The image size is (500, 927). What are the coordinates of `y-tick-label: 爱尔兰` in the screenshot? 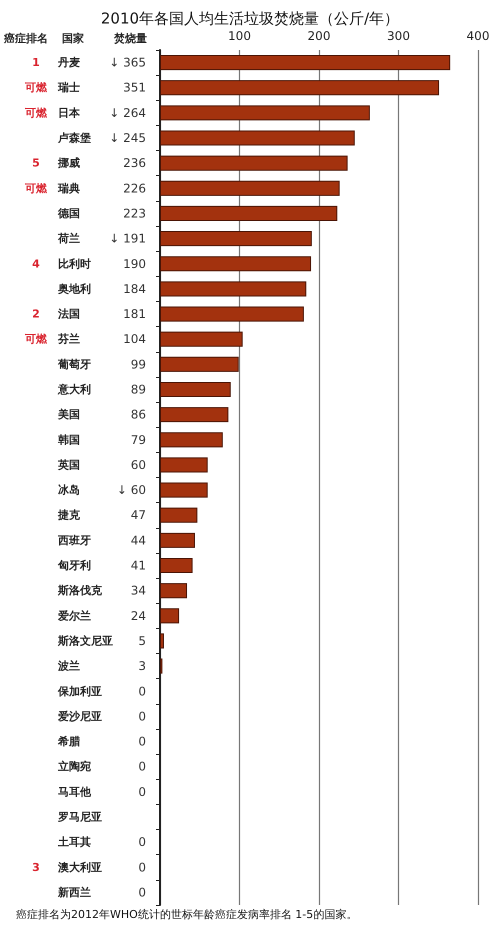 It's located at (74, 615).